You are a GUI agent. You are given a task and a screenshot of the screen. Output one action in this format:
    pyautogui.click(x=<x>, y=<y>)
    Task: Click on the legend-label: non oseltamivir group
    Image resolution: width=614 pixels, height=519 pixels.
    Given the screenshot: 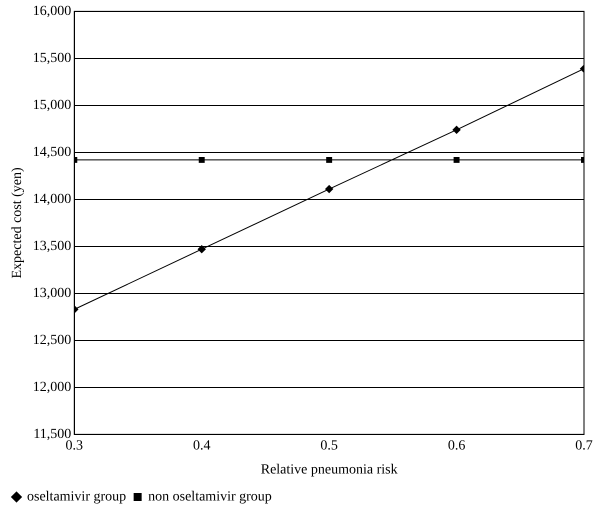 What is the action you would take?
    pyautogui.click(x=210, y=497)
    